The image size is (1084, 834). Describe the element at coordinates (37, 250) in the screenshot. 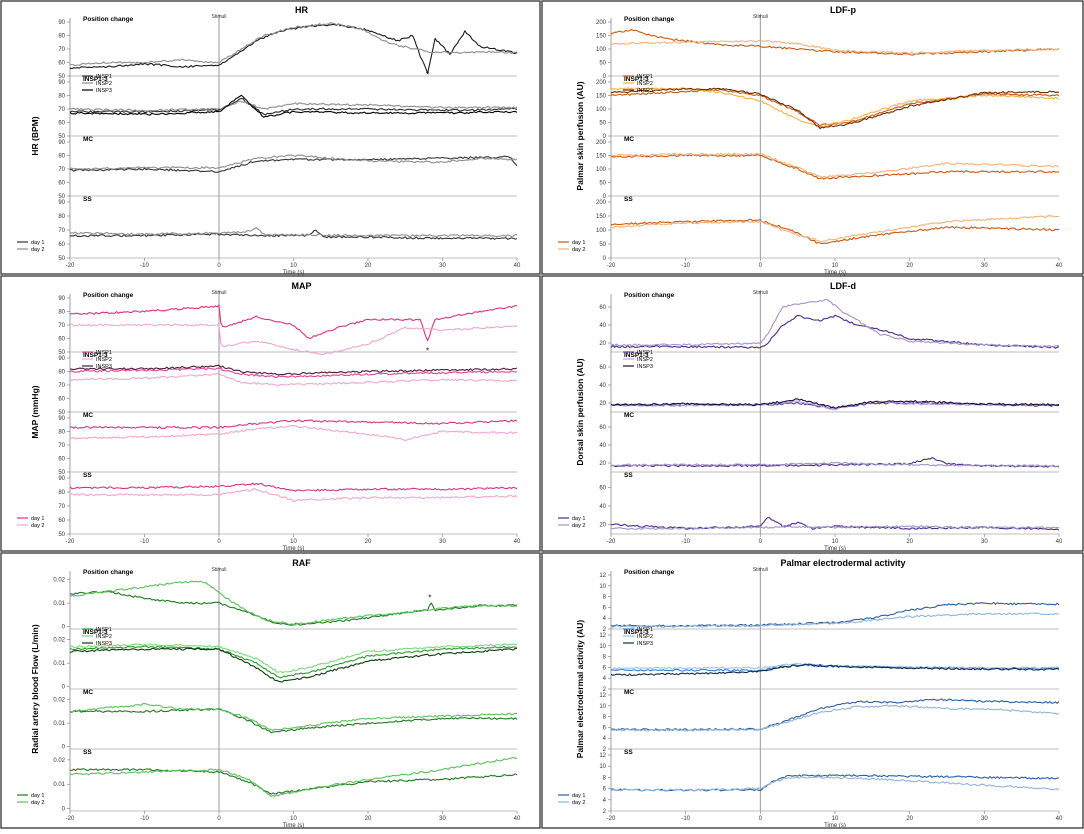

I see `legend-entry: day 2` at that location.